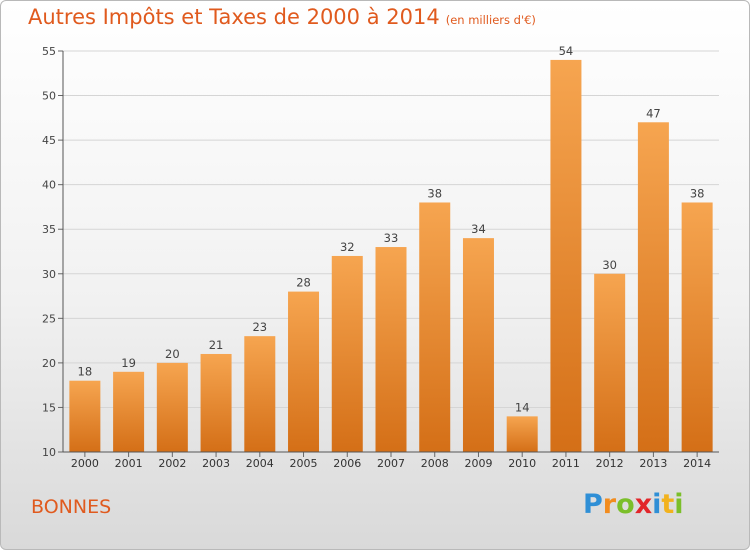 This screenshot has width=750, height=550. What do you see at coordinates (49, 452) in the screenshot?
I see `y-tick-label: 10` at bounding box center [49, 452].